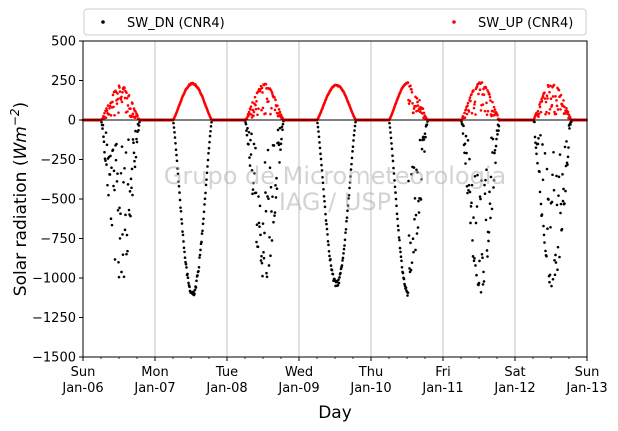 Image resolution: width=618 pixels, height=431 pixels. Describe the element at coordinates (83, 372) in the screenshot. I see `x-tick-label-day: Sun` at that location.